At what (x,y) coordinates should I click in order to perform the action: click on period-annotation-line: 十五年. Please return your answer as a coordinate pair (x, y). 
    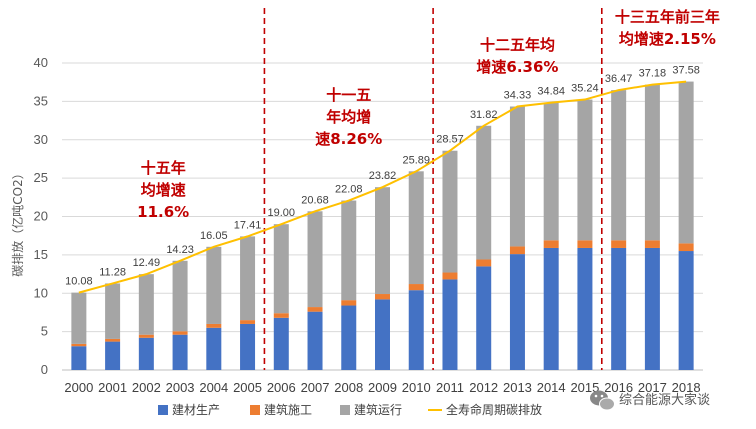
    Looking at the image, I should click on (163, 168).